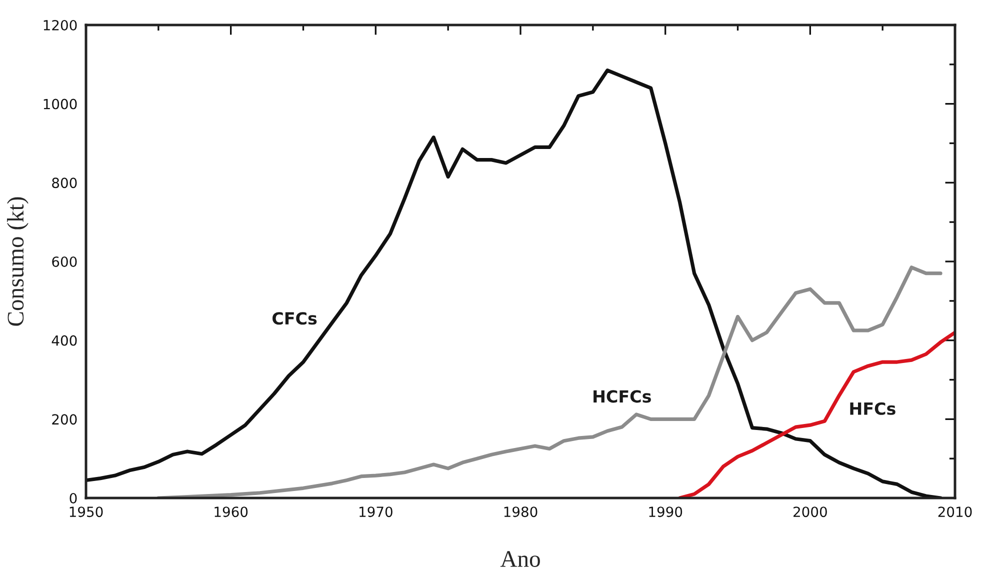 Image resolution: width=982 pixels, height=576 pixels. I want to click on y-tick-label: 800, so click(64, 183).